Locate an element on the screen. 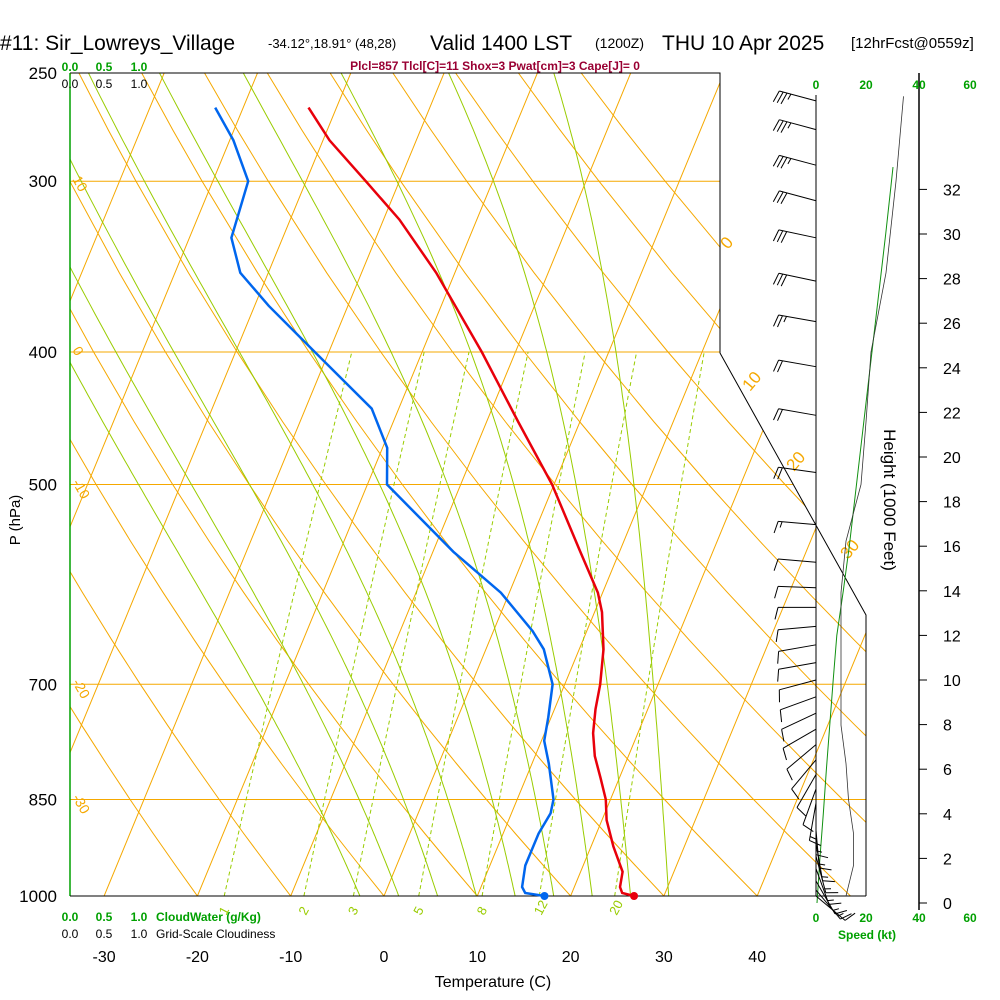  dry-adiabat-label: -20 is located at coordinates (81, 689).